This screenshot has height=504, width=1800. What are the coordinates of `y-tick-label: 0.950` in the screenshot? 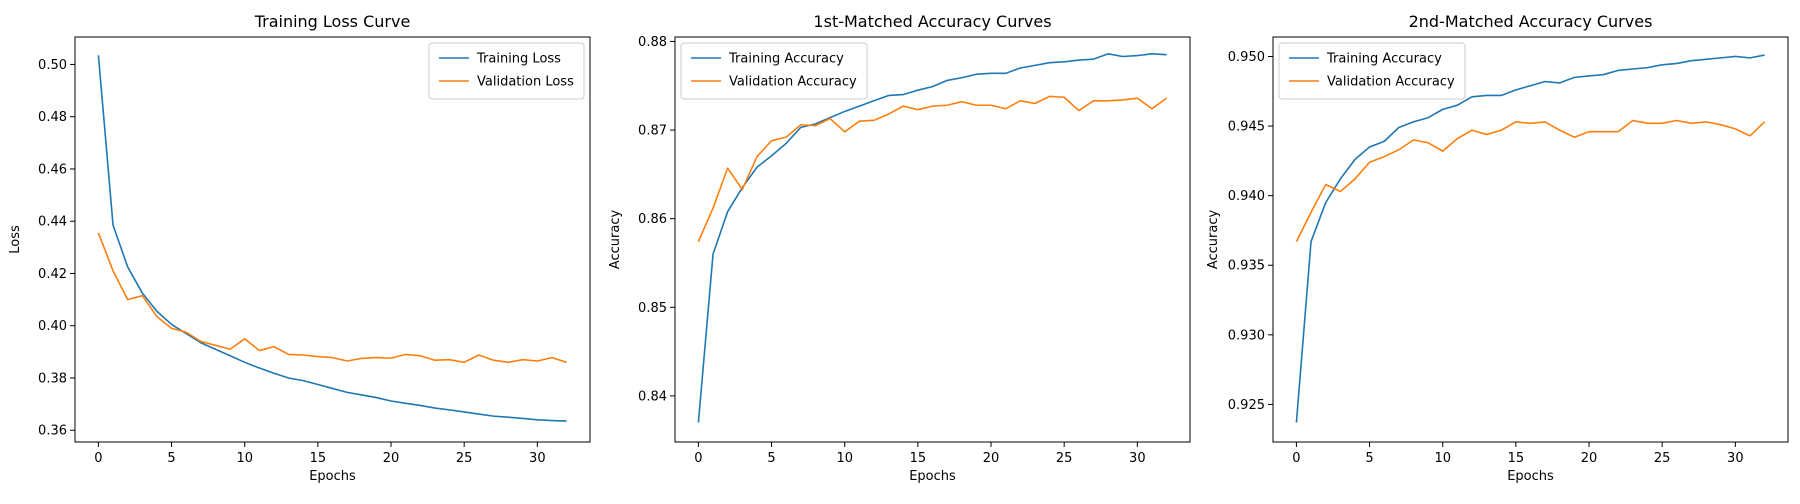 It's located at (1246, 57).